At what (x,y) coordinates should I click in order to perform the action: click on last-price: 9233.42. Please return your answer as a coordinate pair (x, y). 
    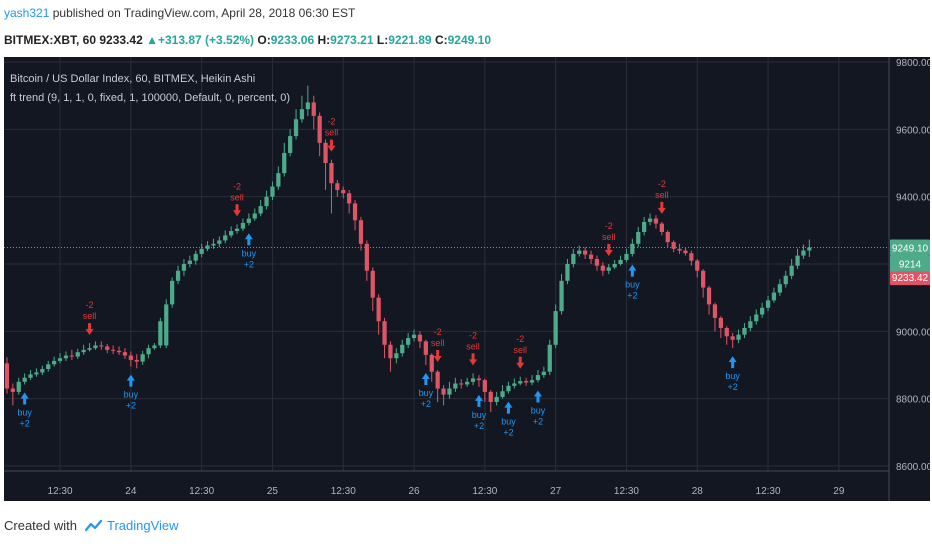
    Looking at the image, I should click on (121, 40).